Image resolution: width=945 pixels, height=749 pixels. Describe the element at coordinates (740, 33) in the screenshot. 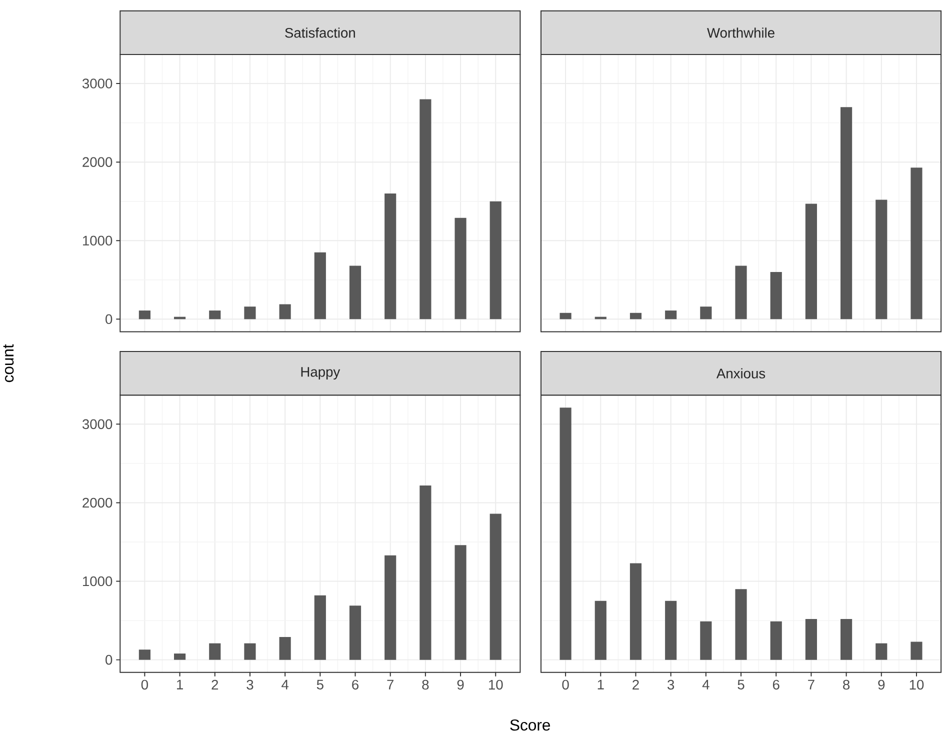

I see `chart-title: Worthwhile` at that location.